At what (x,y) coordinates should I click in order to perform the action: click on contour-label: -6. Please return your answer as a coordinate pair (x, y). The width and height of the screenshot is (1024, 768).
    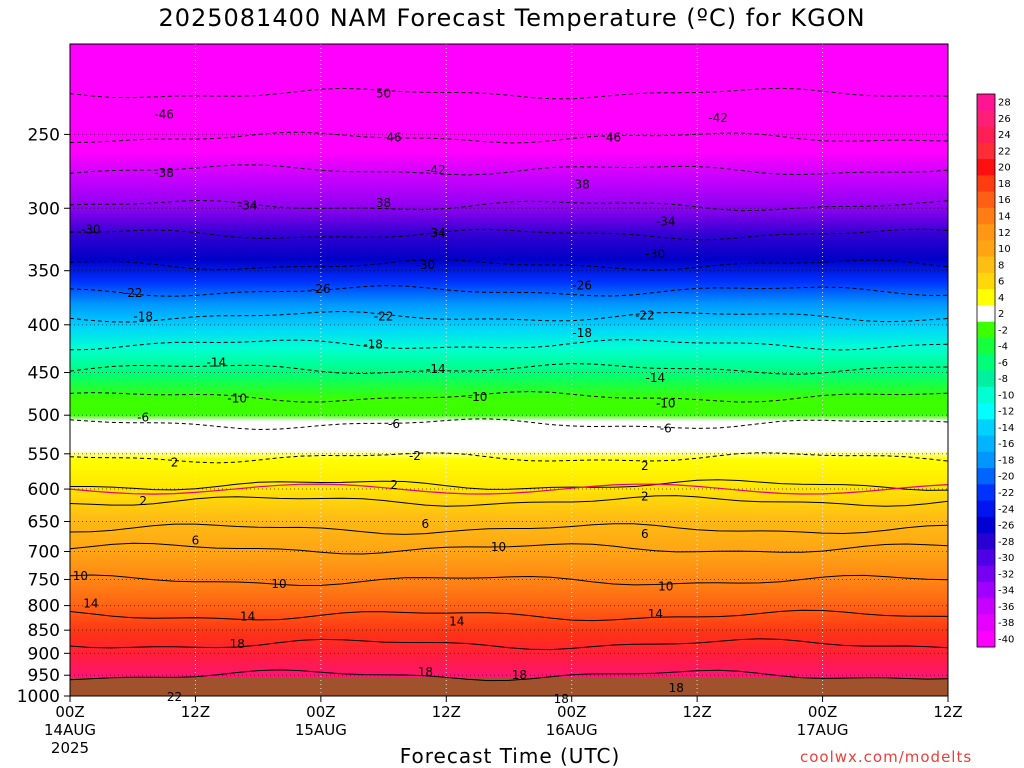
    Looking at the image, I should click on (666, 429).